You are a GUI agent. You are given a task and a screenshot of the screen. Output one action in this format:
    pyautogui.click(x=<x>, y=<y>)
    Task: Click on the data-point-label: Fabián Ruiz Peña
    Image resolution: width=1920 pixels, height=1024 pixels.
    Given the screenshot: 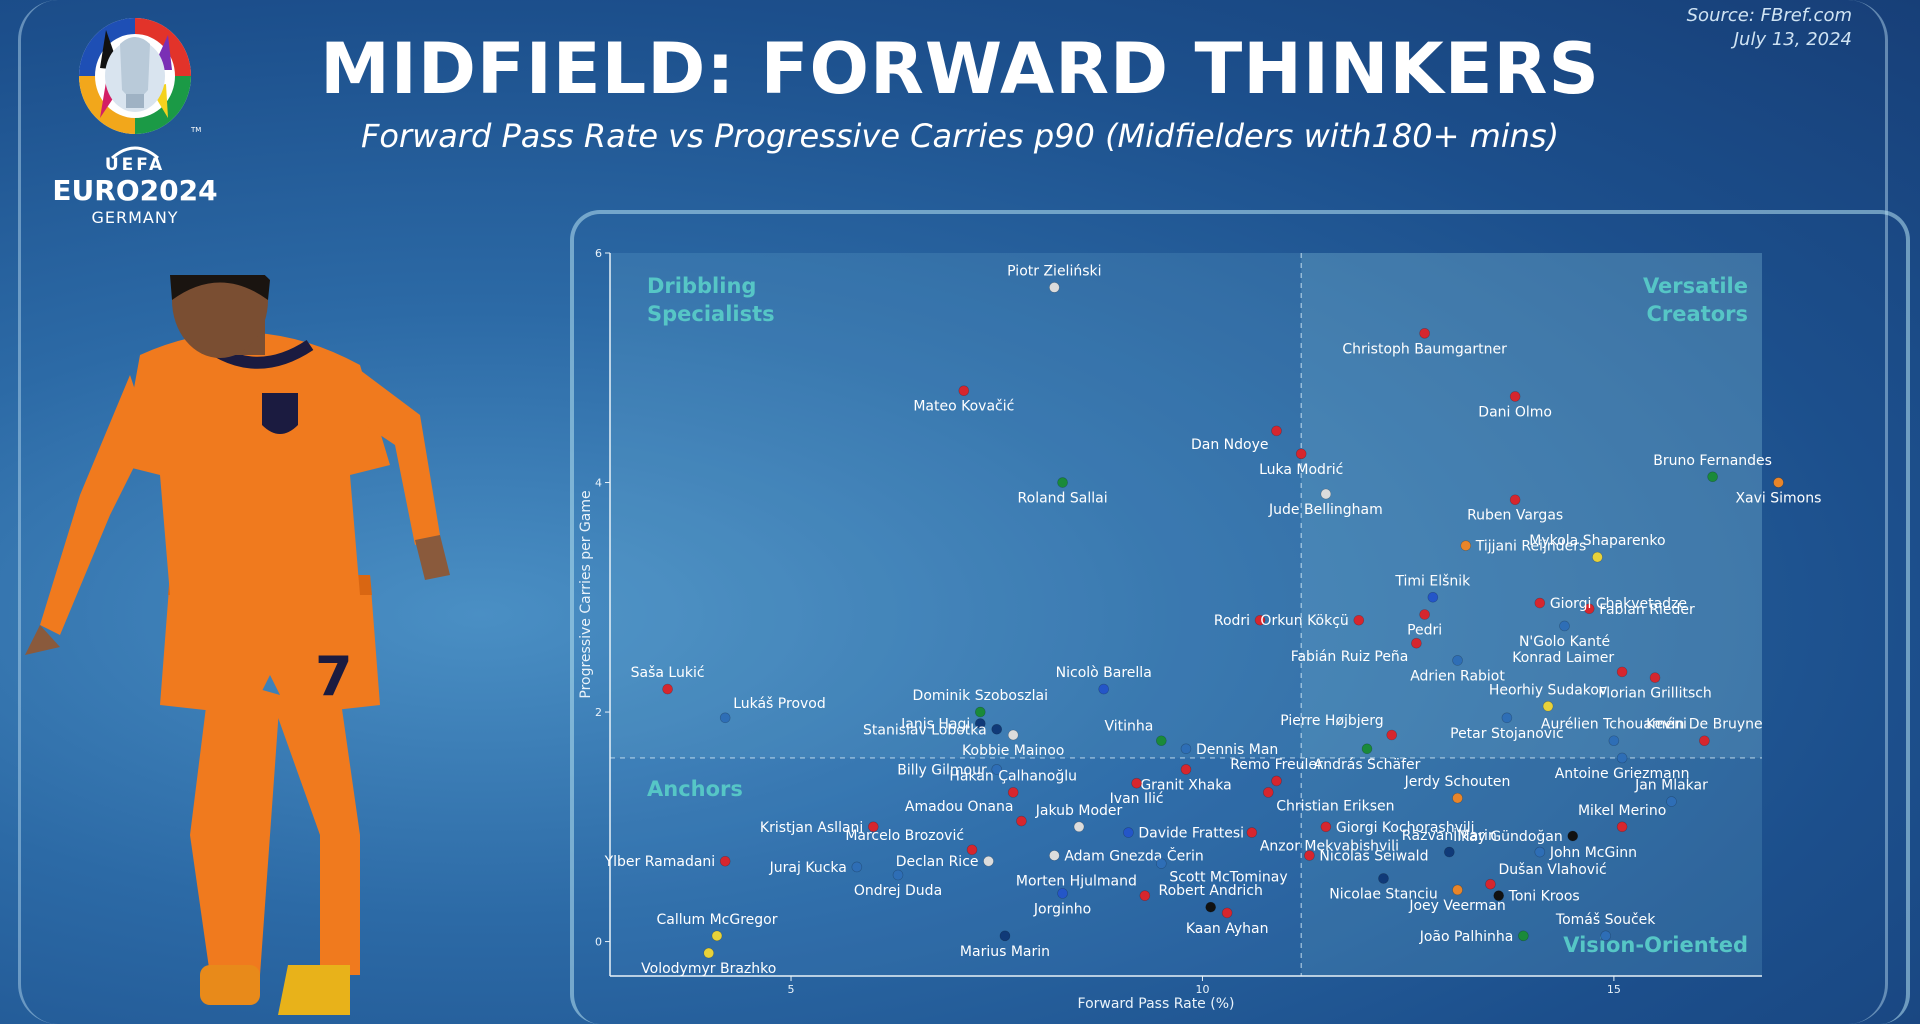 What is the action you would take?
    pyautogui.click(x=1350, y=657)
    